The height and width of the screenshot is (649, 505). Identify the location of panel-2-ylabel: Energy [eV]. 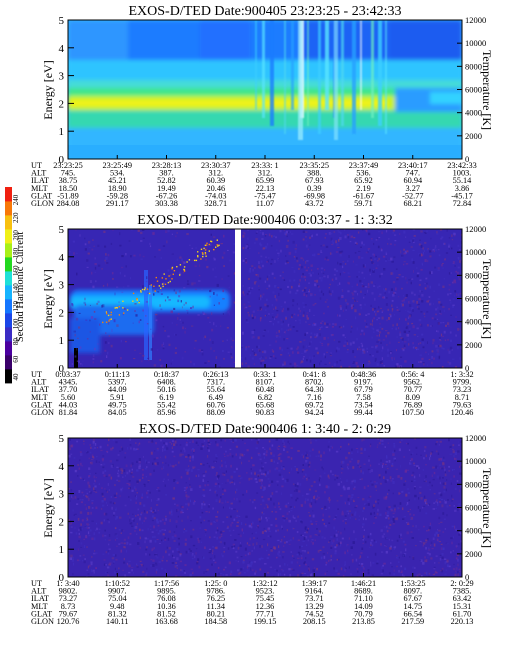
(48, 298).